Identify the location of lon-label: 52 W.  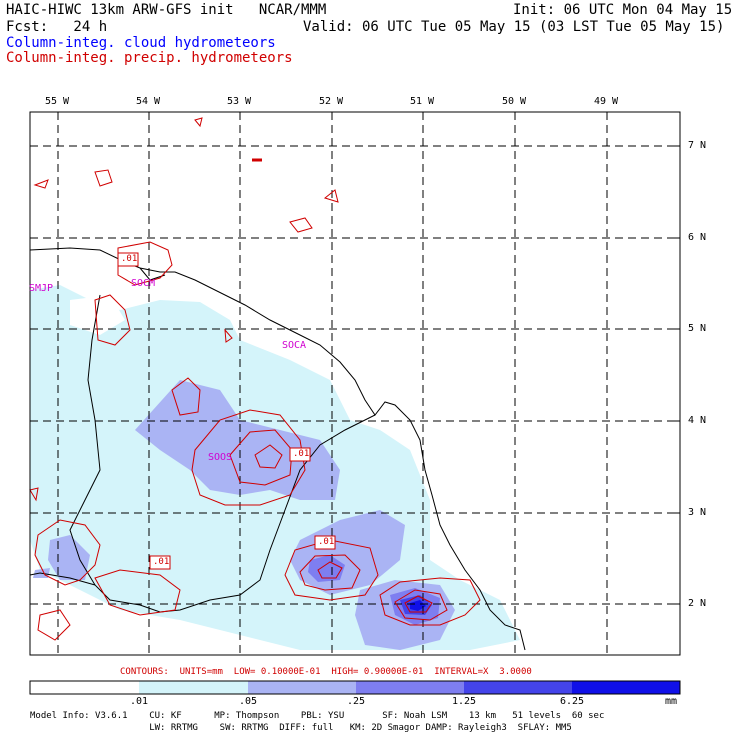
(331, 101).